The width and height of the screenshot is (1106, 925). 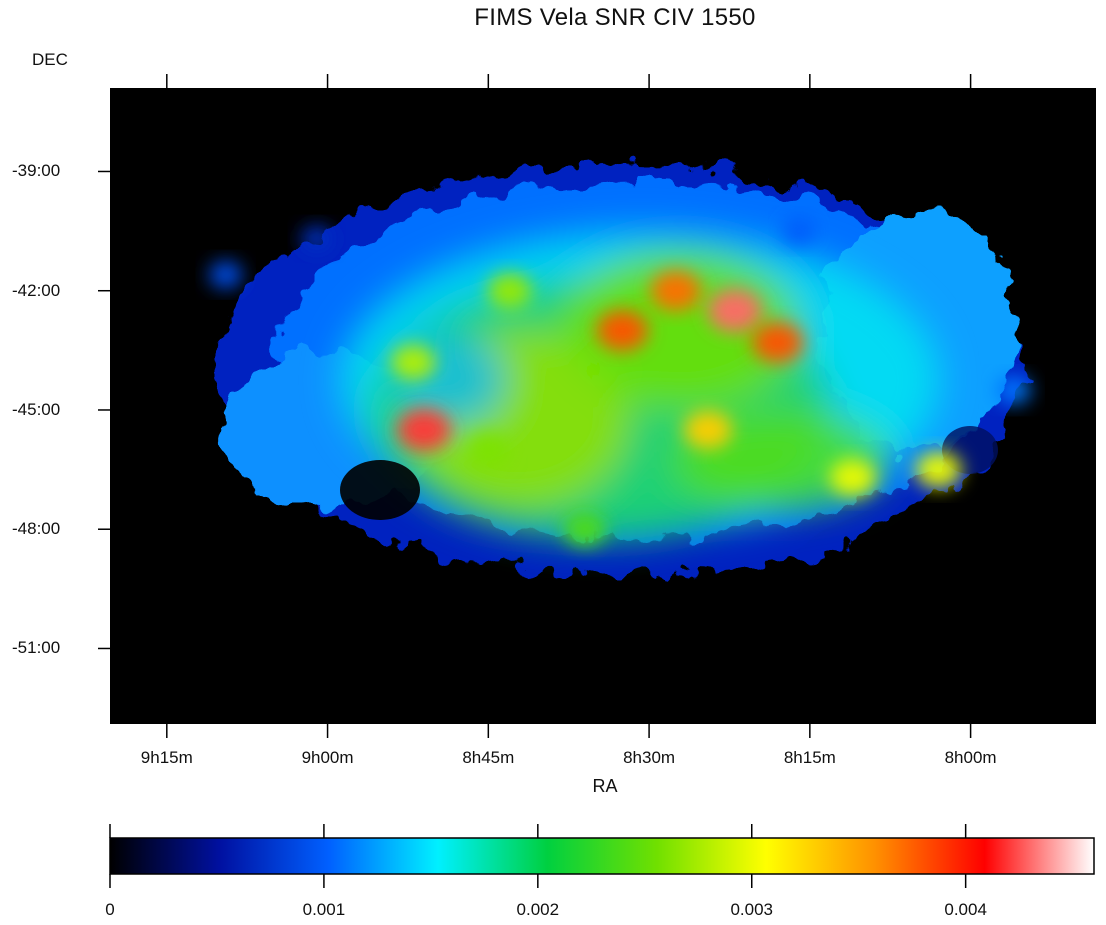 What do you see at coordinates (104, 410) in the screenshot?
I see `y-ticks` at bounding box center [104, 410].